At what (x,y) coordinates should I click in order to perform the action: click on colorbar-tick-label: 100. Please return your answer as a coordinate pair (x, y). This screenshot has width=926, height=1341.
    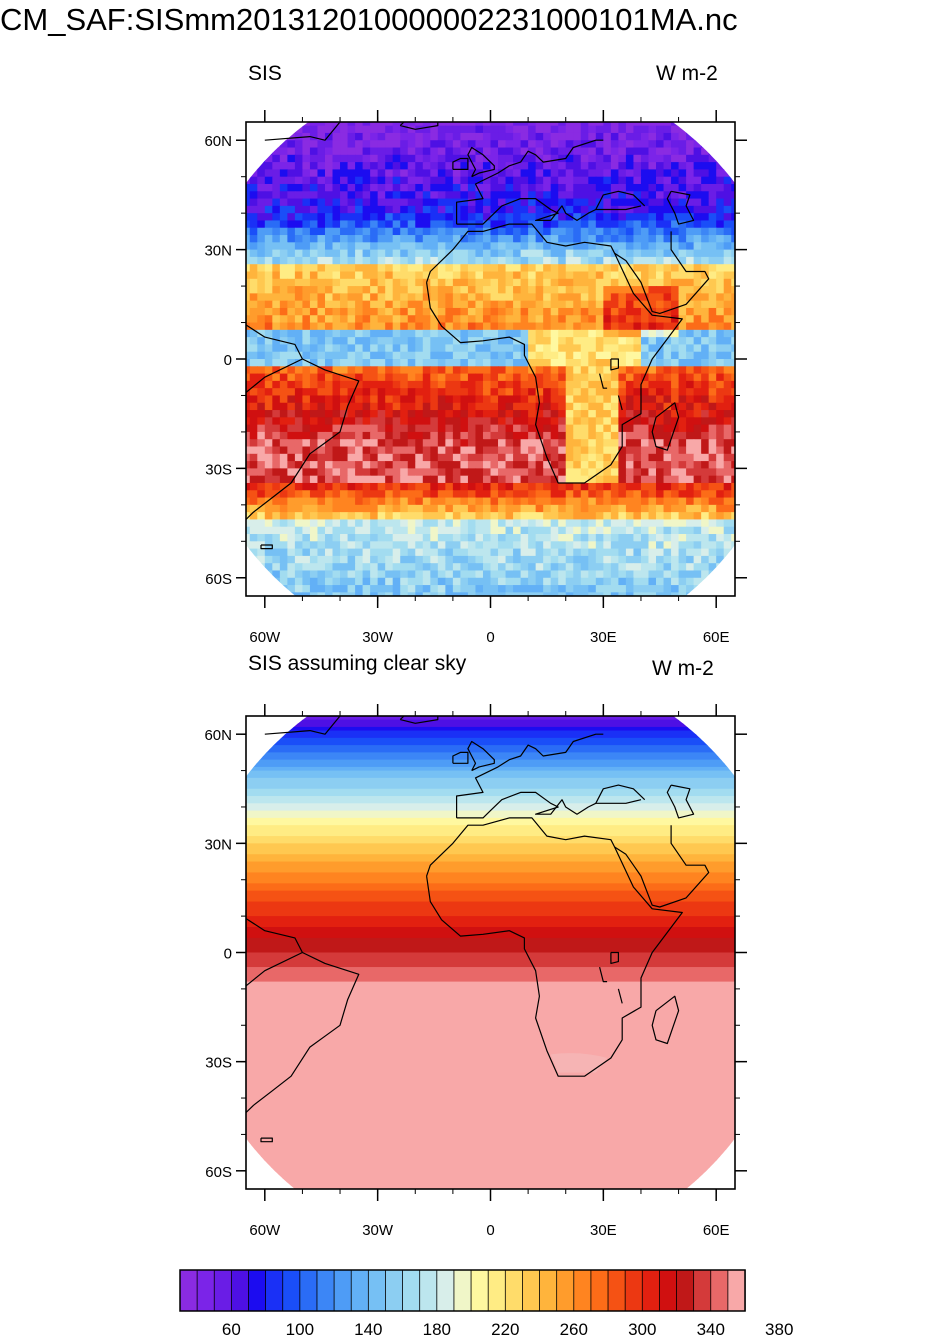
    Looking at the image, I should click on (300, 1329).